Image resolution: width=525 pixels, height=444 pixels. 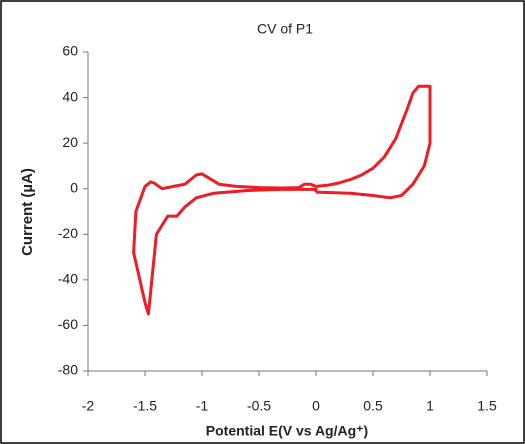 What do you see at coordinates (430, 406) in the screenshot?
I see `x-tick-label: 1` at bounding box center [430, 406].